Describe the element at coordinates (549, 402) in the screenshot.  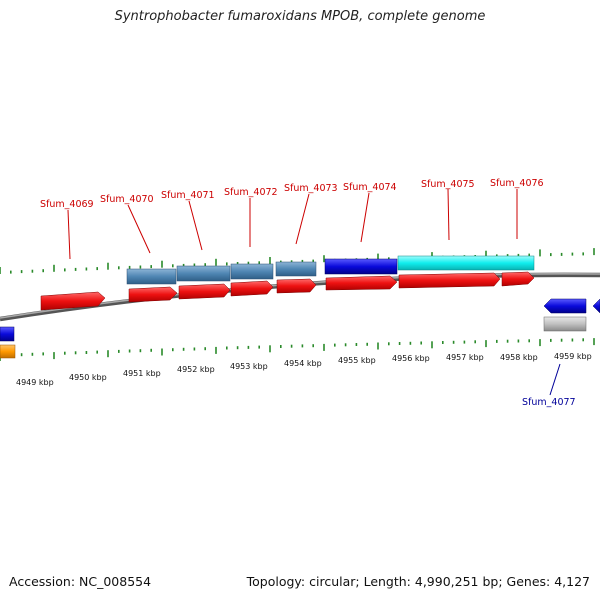
I see `gene-label: Sfum_4077` at that location.